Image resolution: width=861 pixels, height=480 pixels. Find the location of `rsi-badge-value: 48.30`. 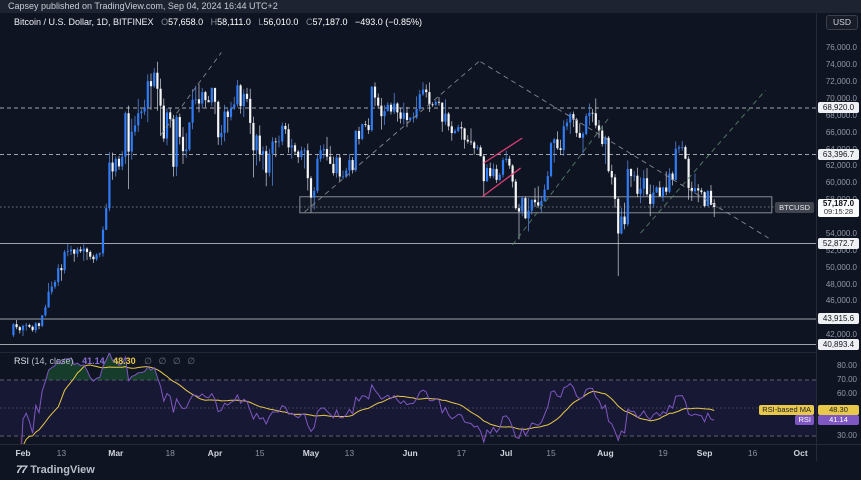

rsi-badge-value: 48.30 is located at coordinates (838, 410).